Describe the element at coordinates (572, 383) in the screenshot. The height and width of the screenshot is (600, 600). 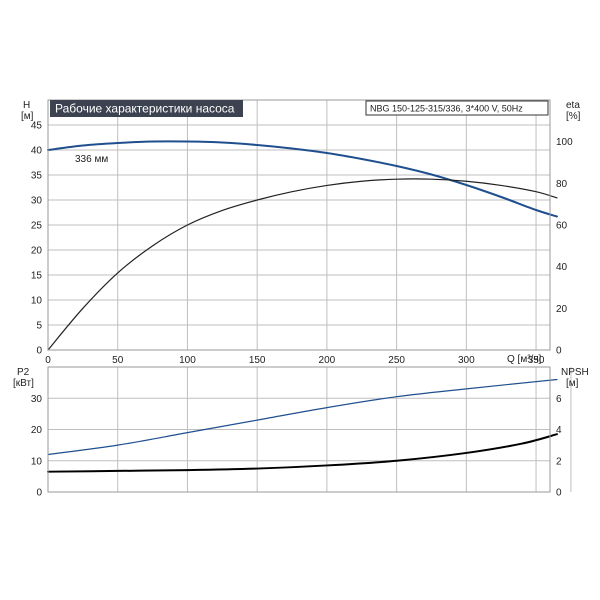
I see `y-right-unit-npsh: [м]` at that location.